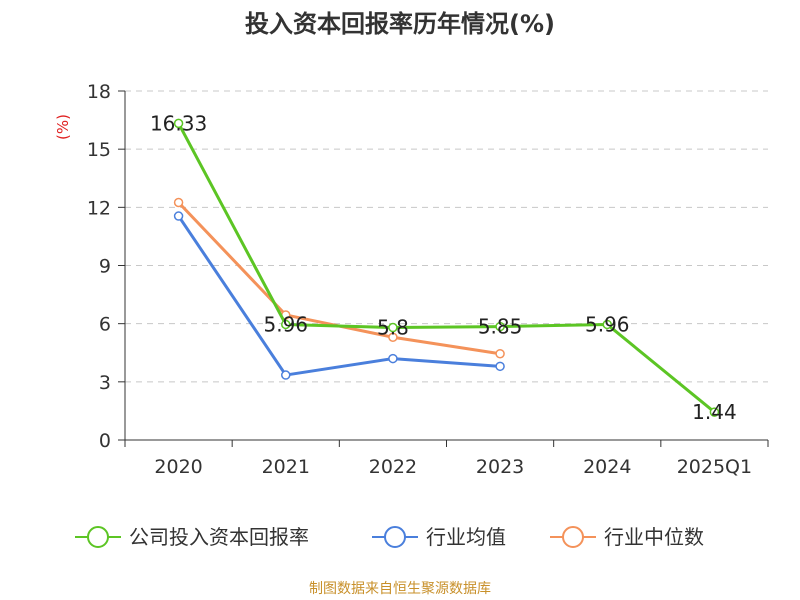 Image resolution: width=800 pixels, height=600 pixels. I want to click on y-tick-label: 6, so click(105, 325).